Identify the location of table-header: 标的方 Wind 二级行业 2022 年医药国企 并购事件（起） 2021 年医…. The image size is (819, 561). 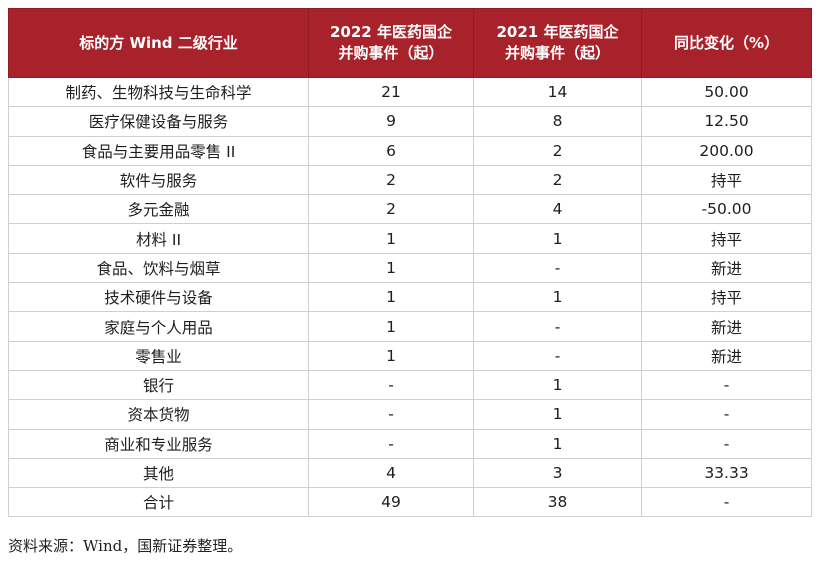
(410, 43).